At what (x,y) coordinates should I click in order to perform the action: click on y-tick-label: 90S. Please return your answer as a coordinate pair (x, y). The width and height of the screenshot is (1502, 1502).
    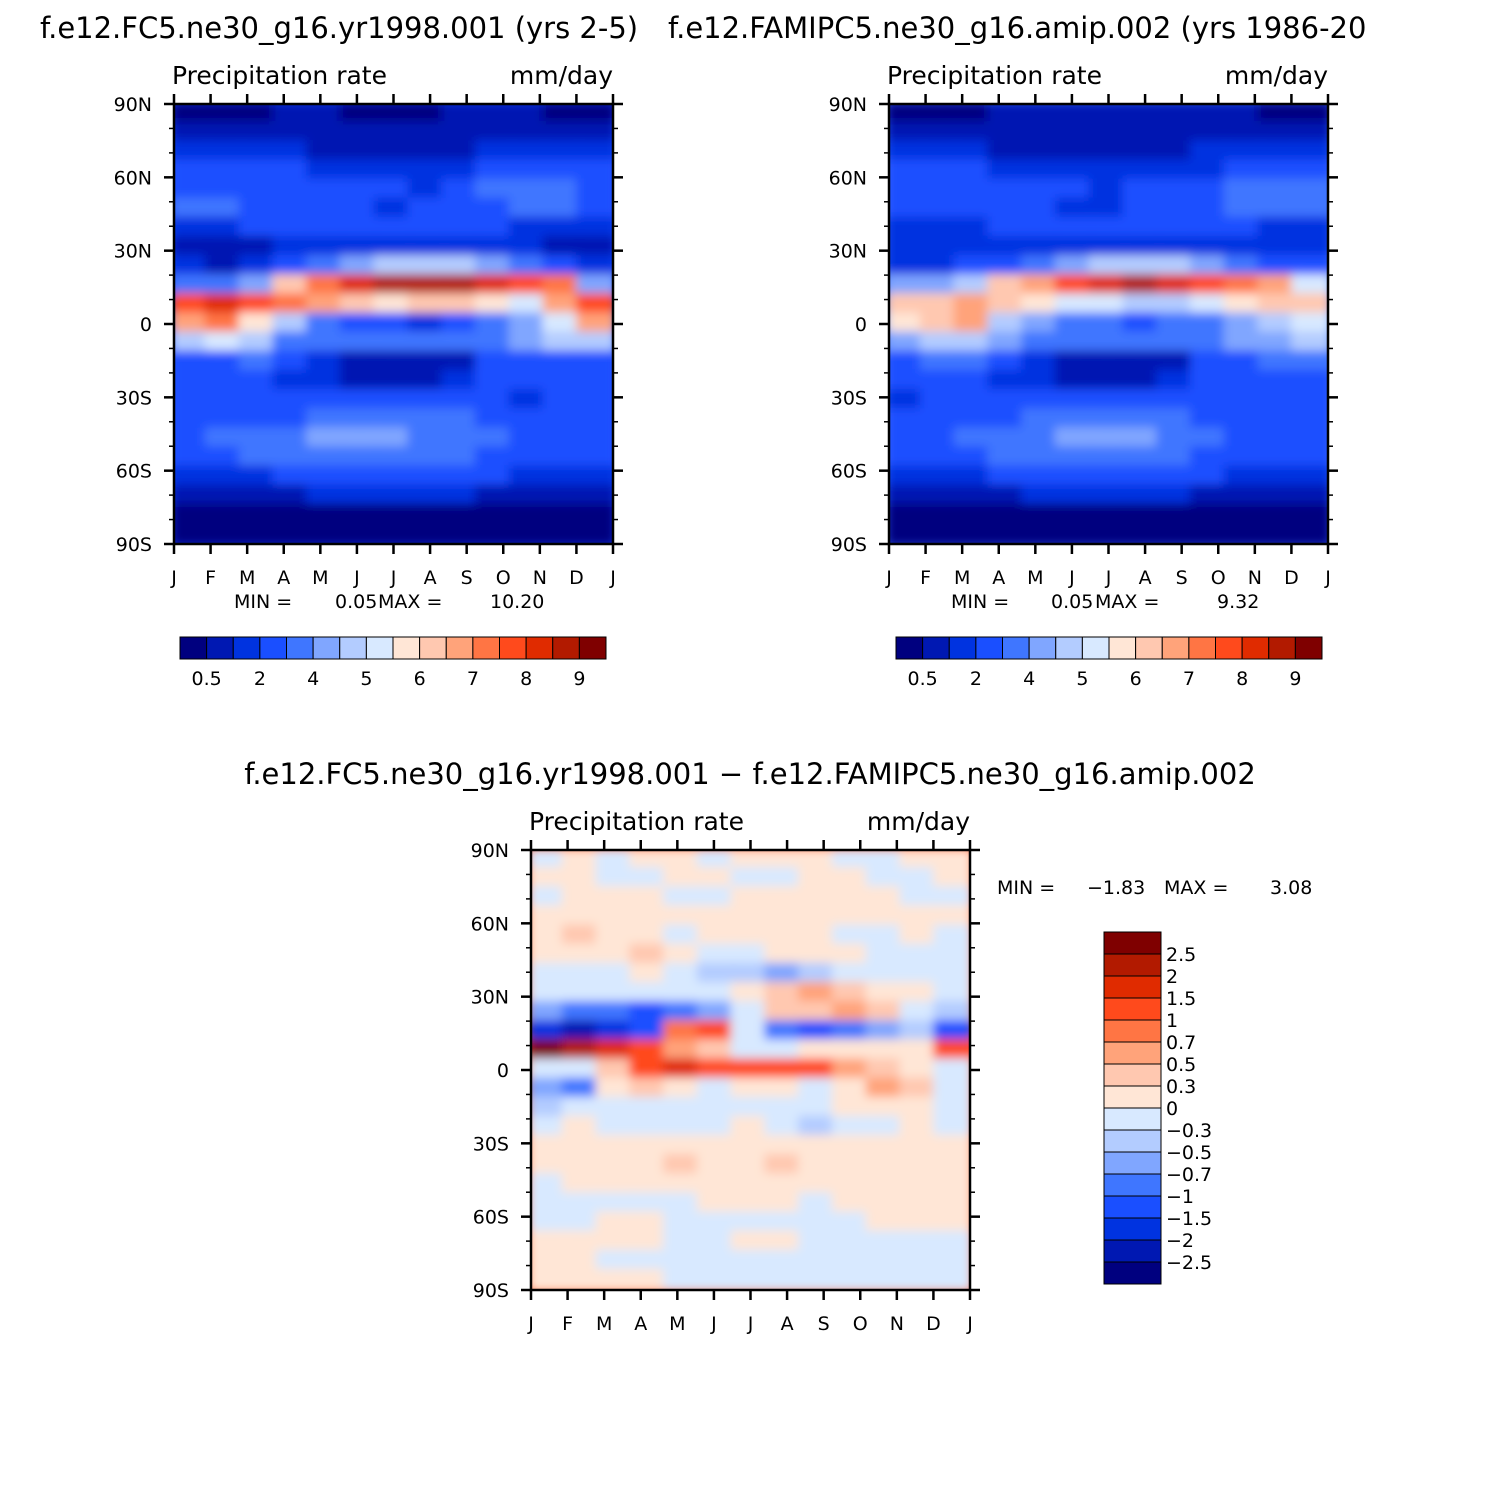
    Looking at the image, I should click on (491, 1291).